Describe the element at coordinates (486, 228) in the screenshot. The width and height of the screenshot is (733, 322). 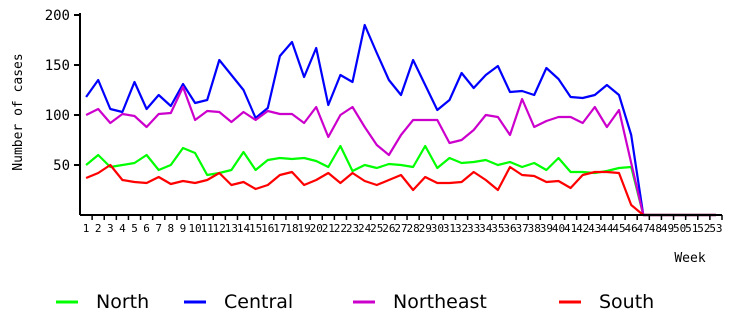
I see `x-tick-label: 34` at that location.